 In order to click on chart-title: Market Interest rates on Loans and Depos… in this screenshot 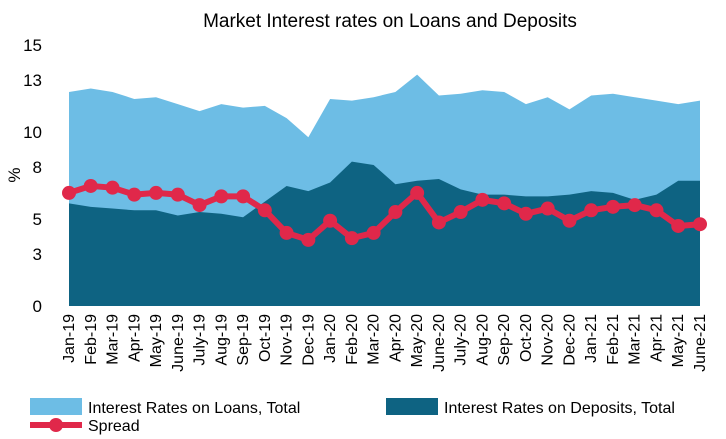, I will do `click(390, 21)`.